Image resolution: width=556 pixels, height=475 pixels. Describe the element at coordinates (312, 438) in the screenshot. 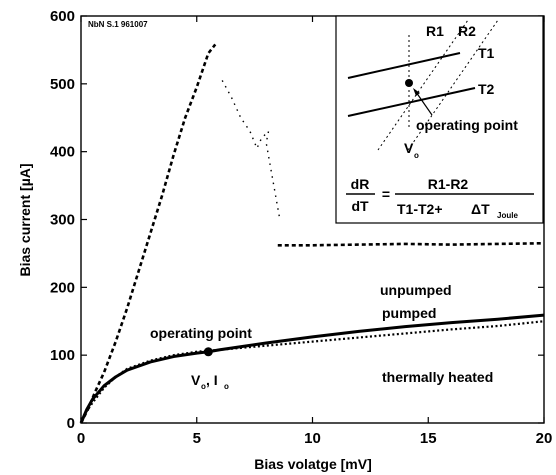

I see `x-tick-label: 10` at that location.